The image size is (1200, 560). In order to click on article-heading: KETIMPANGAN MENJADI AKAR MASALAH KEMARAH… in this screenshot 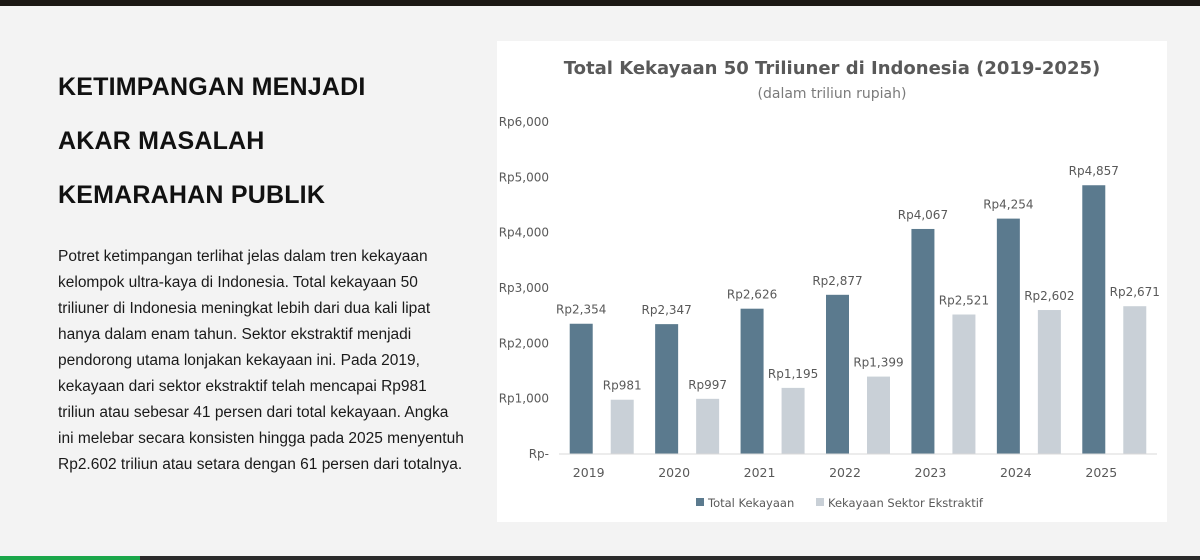, I will do `click(263, 141)`.